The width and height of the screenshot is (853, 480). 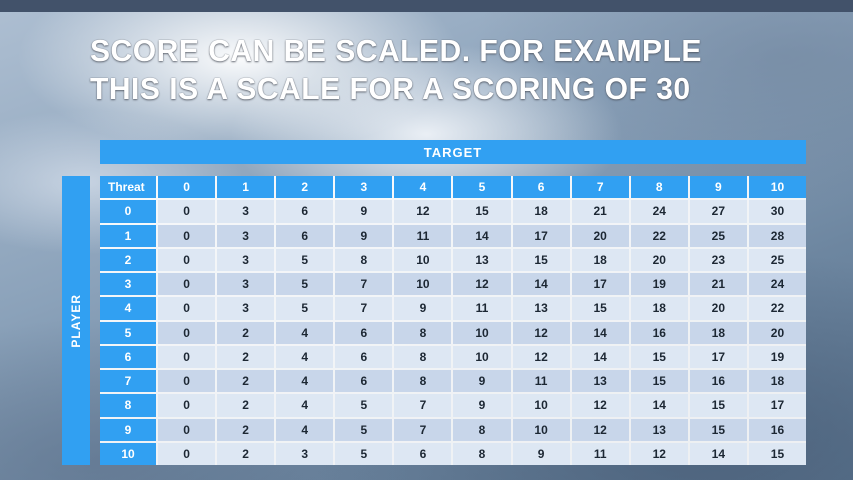 What do you see at coordinates (246, 187) in the screenshot?
I see `column-header: 1` at bounding box center [246, 187].